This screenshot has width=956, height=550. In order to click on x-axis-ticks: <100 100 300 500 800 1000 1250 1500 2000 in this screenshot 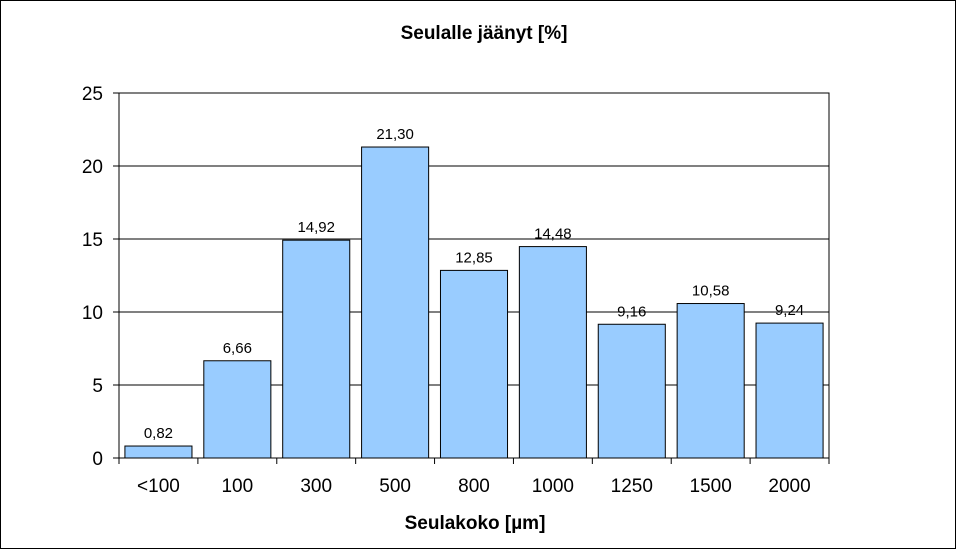, I will do `click(474, 477)`.